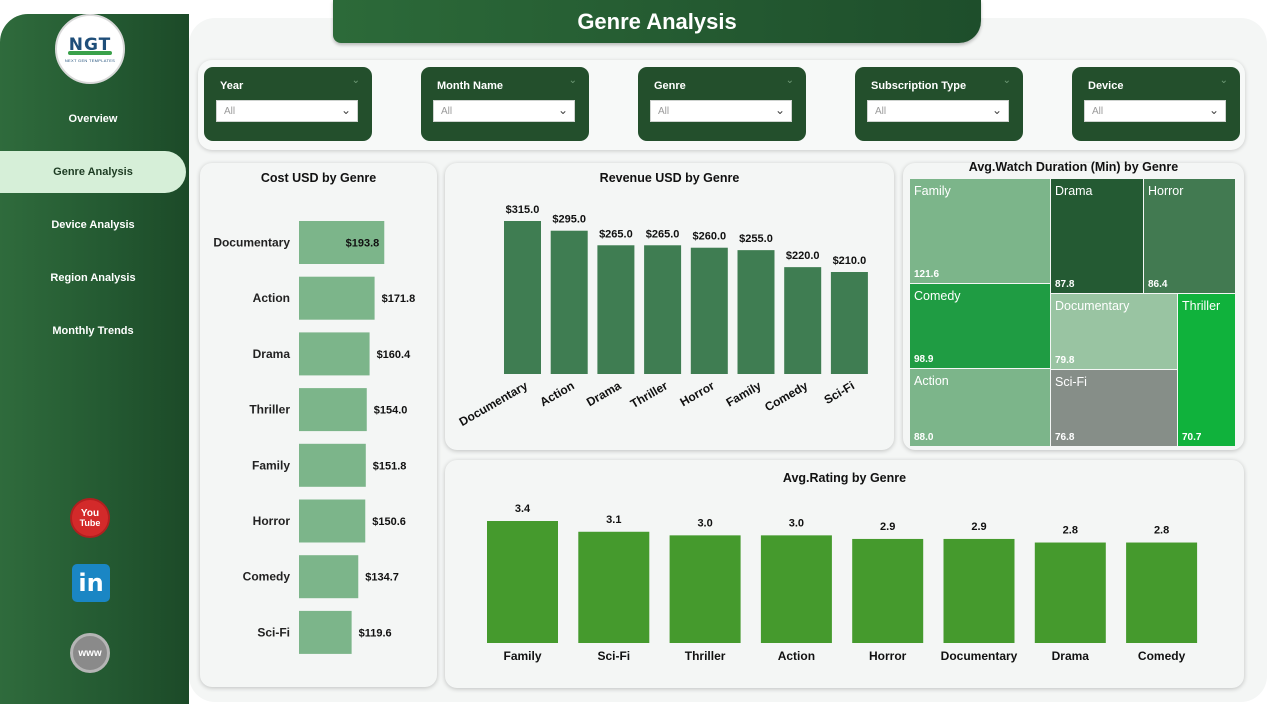 The image size is (1280, 704). I want to click on rating-category-label: Comedy, so click(1162, 656).